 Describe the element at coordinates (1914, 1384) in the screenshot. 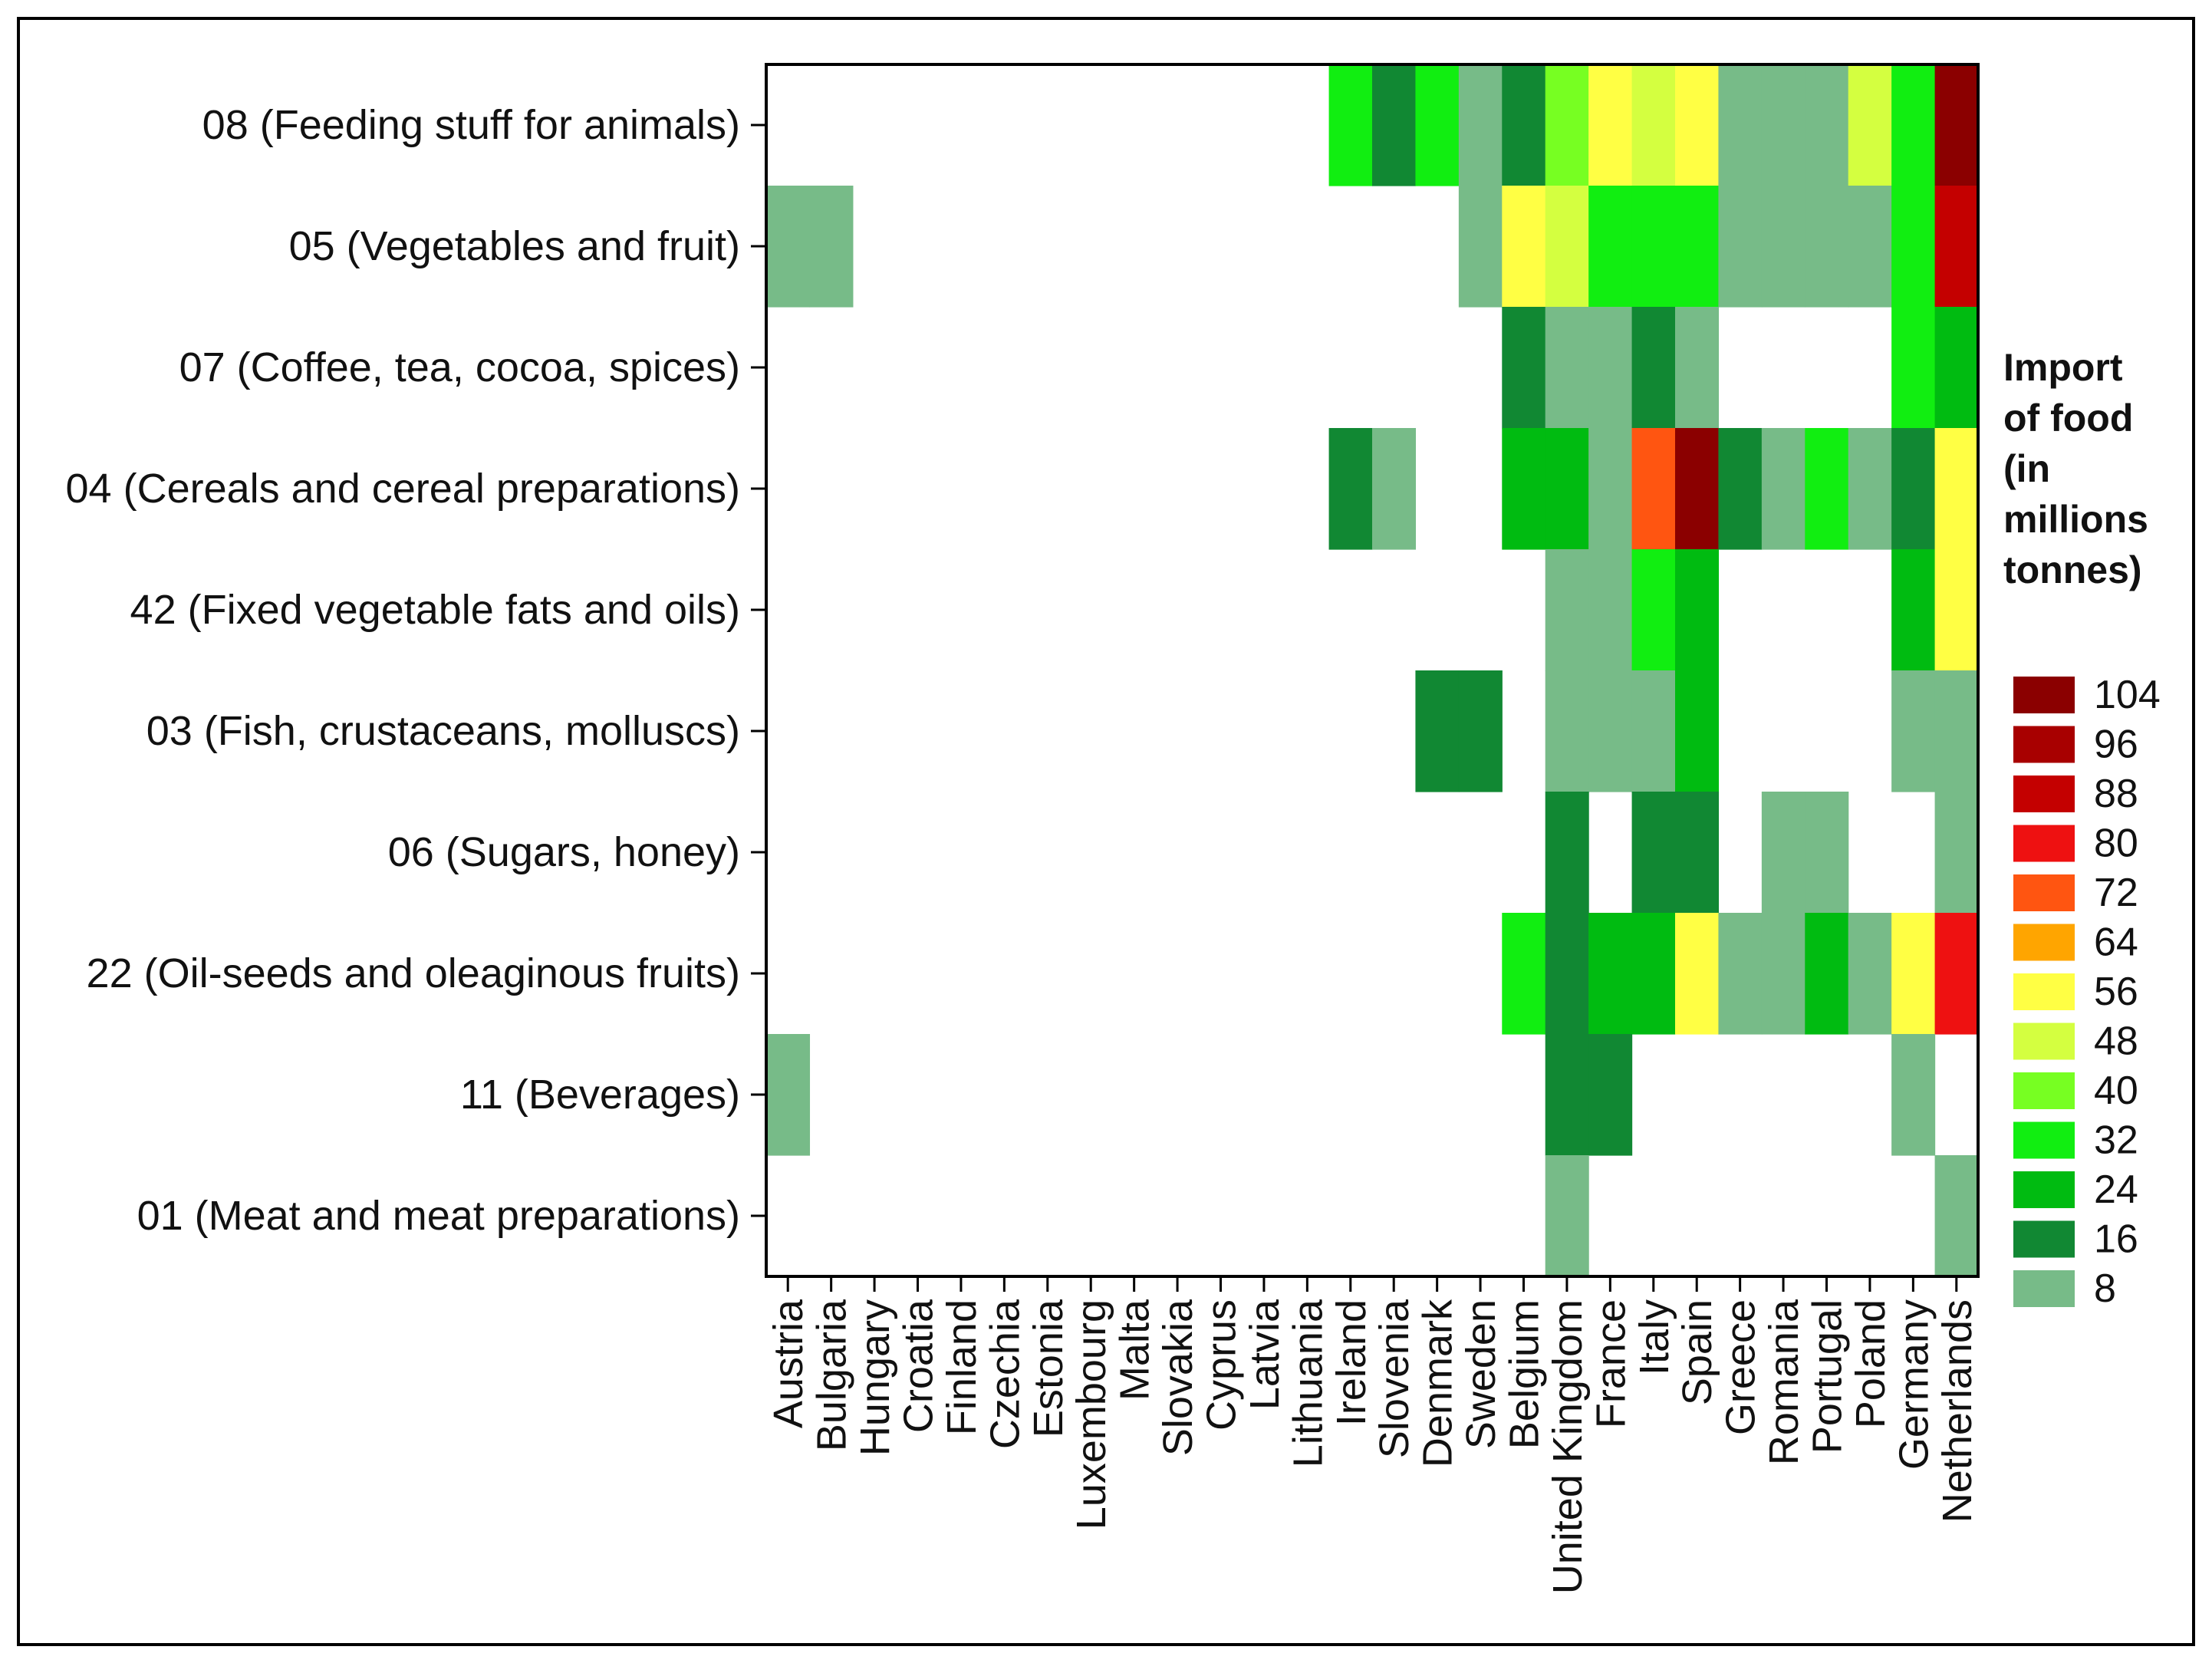

I see `column-label: Germany` at that location.